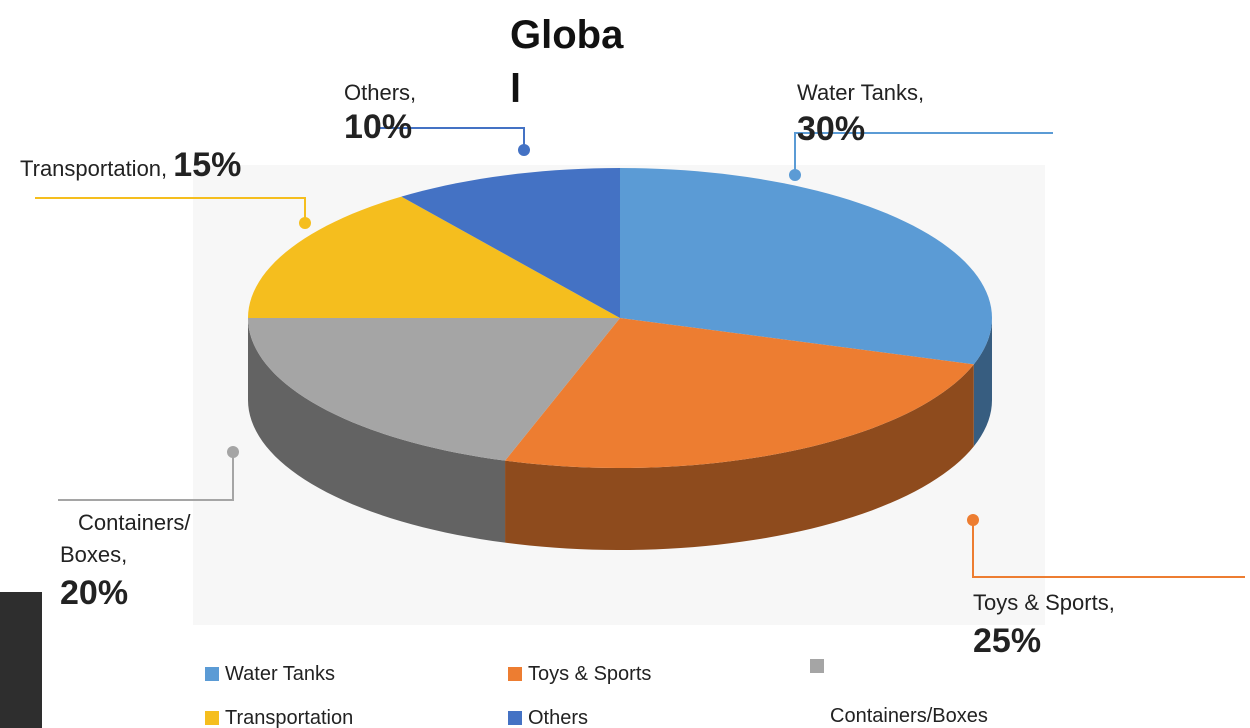  Describe the element at coordinates (377, 92) in the screenshot. I see `data-label-name: Others` at that location.